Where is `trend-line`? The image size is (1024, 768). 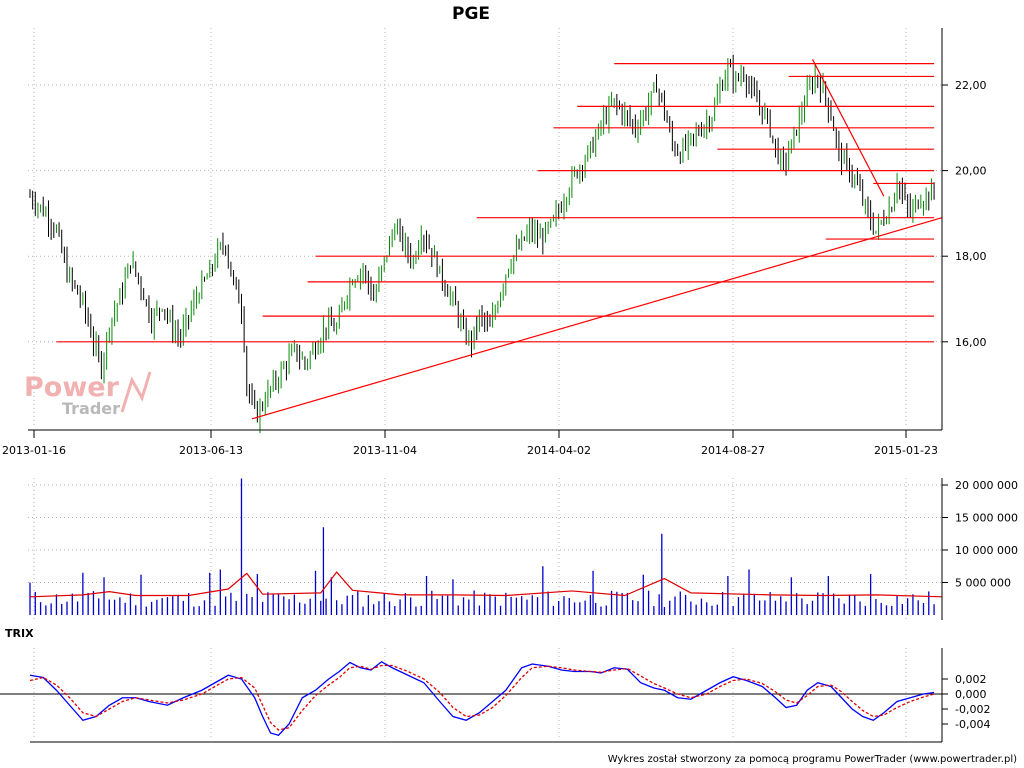 trend-line is located at coordinates (848, 128).